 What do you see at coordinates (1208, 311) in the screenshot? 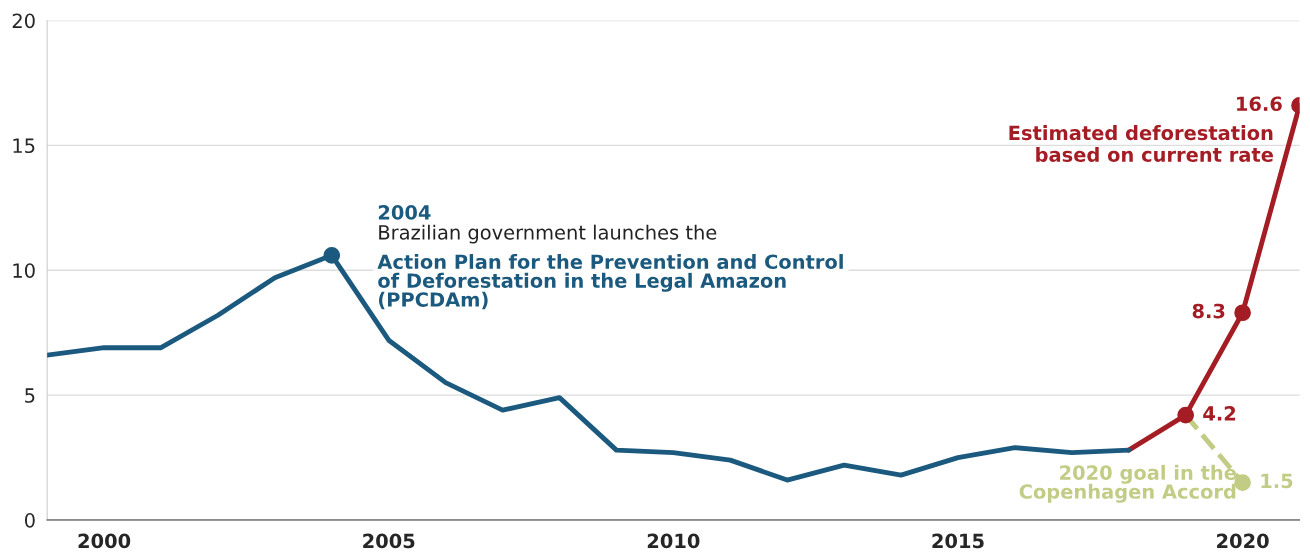
I see `data-label: 8.3` at bounding box center [1208, 311].